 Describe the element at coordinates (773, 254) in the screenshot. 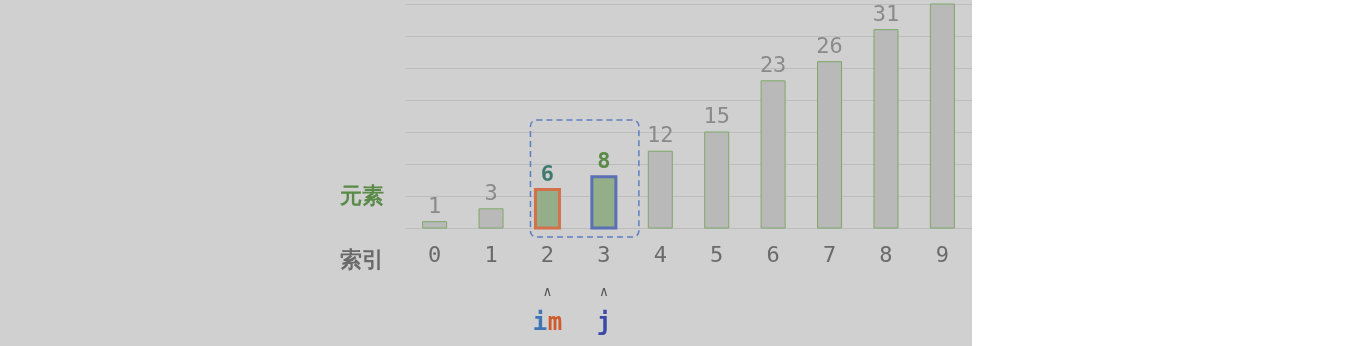

I see `x-tick-label: 6` at that location.